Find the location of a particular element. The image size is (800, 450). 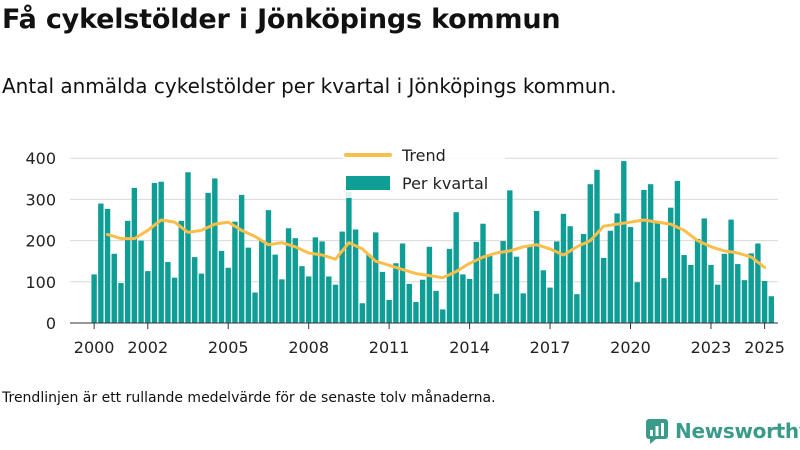

legend: Trend Per kvartal is located at coordinates (424, 171).